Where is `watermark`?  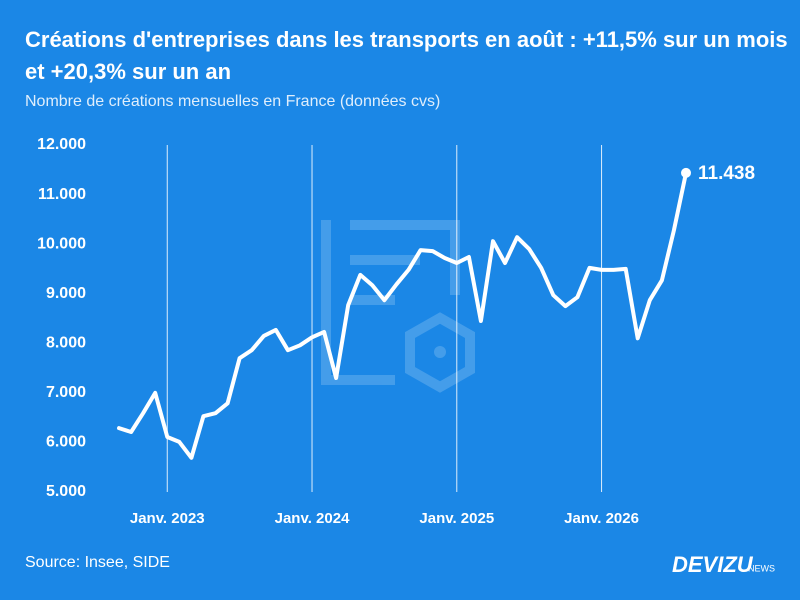
watermark is located at coordinates (398, 306).